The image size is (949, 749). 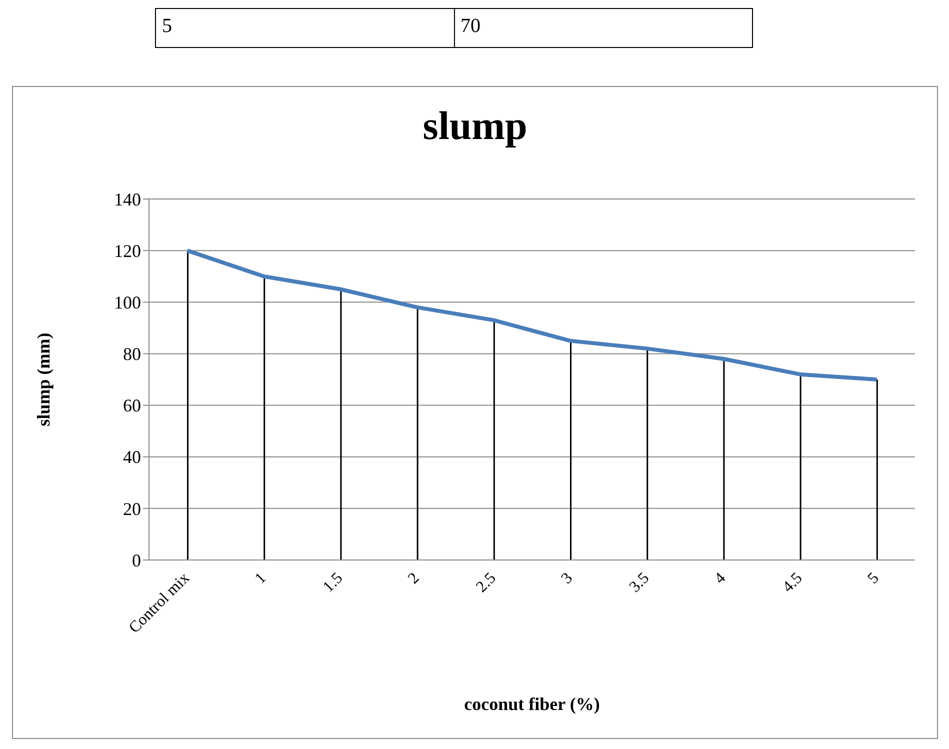 What do you see at coordinates (486, 583) in the screenshot?
I see `x-tick-label: 2.5` at bounding box center [486, 583].